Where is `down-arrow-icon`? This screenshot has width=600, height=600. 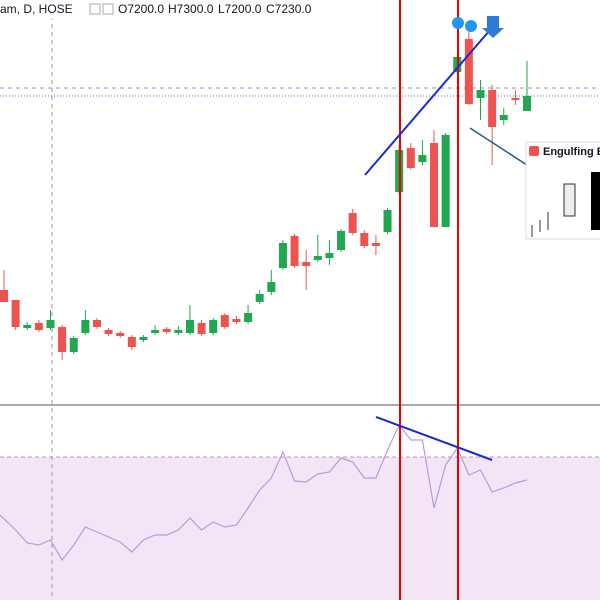
down-arrow-icon is located at coordinates (493, 27).